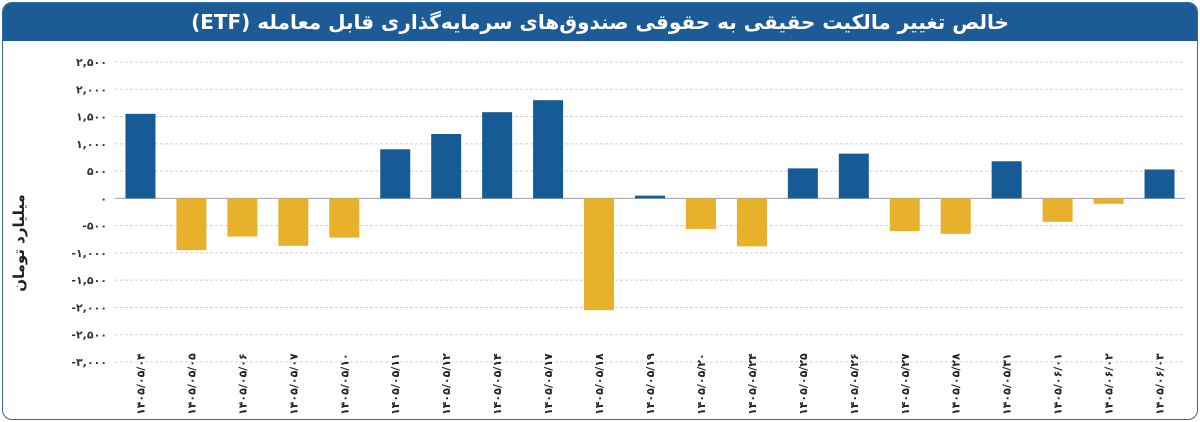  Describe the element at coordinates (89, 335) in the screenshot. I see `y-tick-label: -۲,۵۰۰` at that location.